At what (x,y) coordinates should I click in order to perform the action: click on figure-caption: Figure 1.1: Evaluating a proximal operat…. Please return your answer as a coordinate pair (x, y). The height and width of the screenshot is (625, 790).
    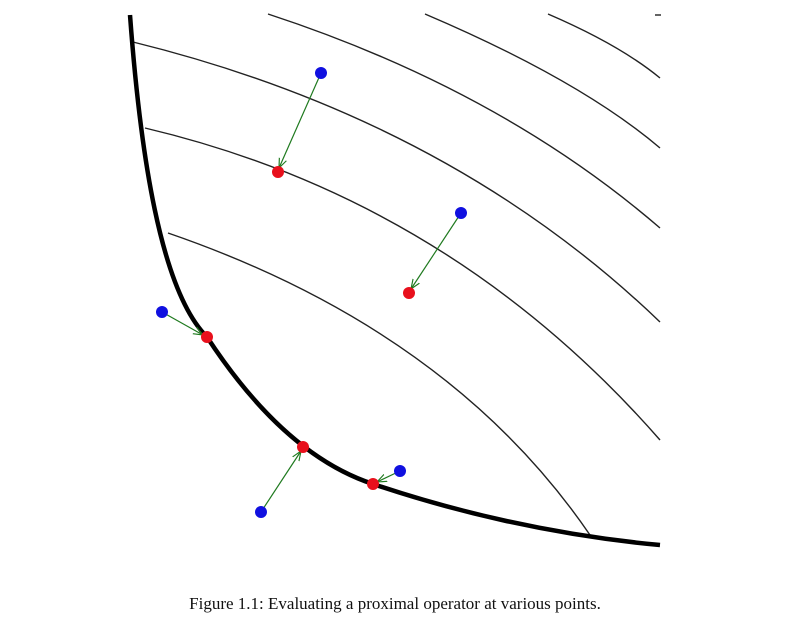
    Looking at the image, I should click on (395, 603).